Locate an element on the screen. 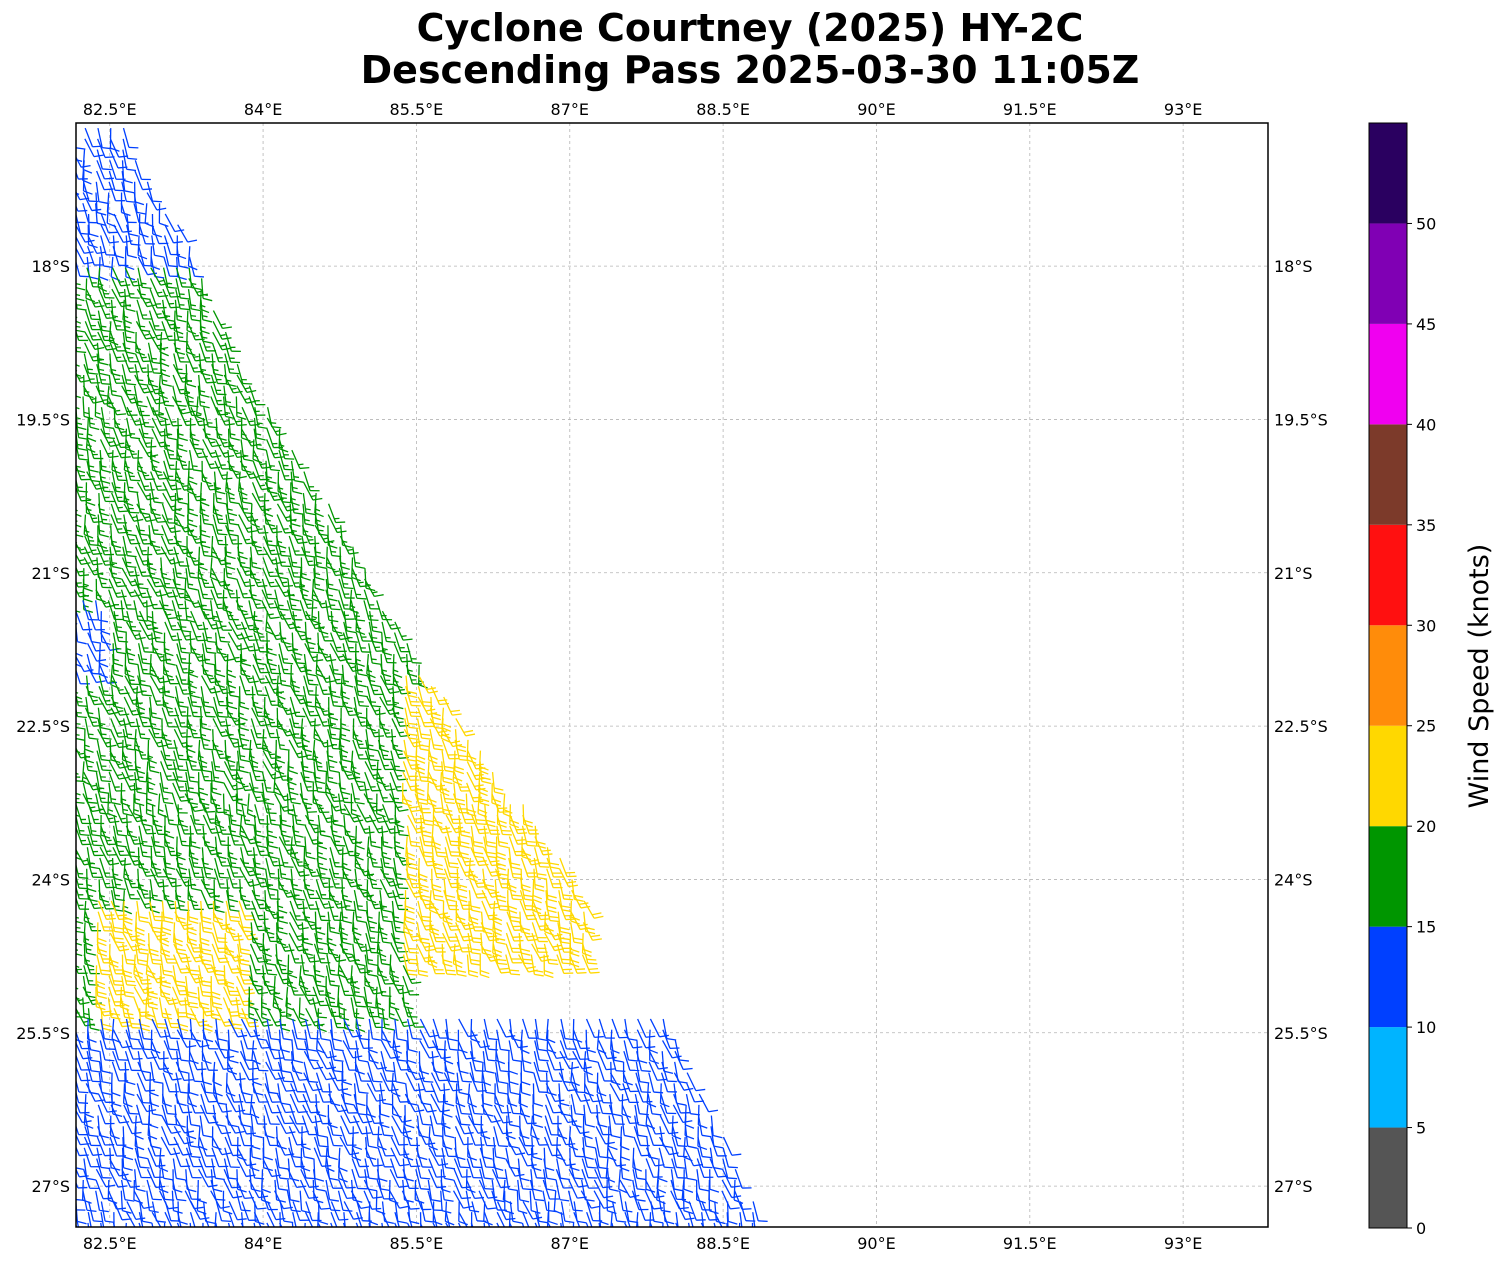 The width and height of the screenshot is (1506, 1264). lon-tick-label-bottom: 91.5°E is located at coordinates (1030, 1243).